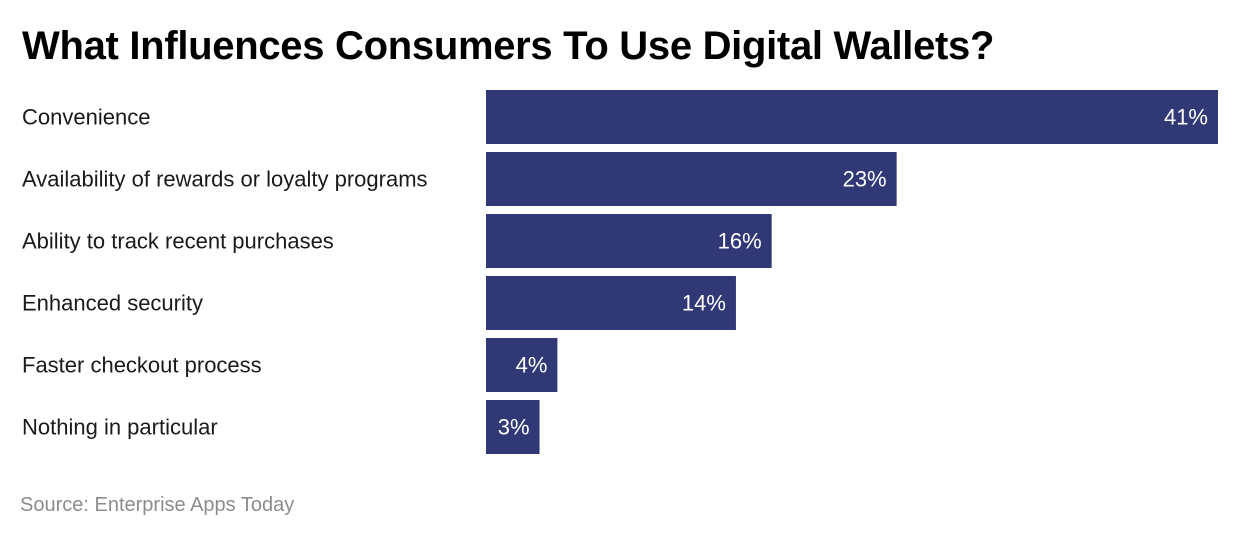  What do you see at coordinates (532, 365) in the screenshot?
I see `value-label: 4%` at bounding box center [532, 365].